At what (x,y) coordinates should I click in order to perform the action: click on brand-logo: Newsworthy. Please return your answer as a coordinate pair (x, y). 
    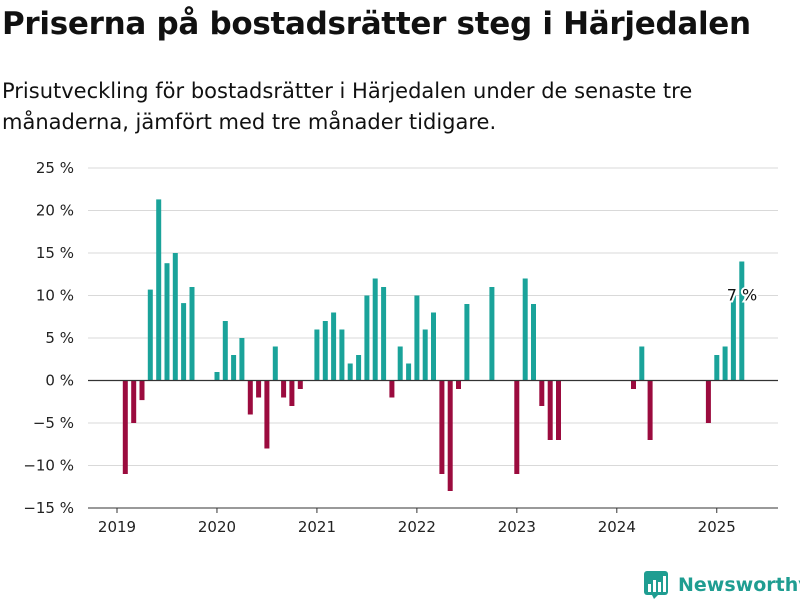
    Looking at the image, I should click on (722, 585).